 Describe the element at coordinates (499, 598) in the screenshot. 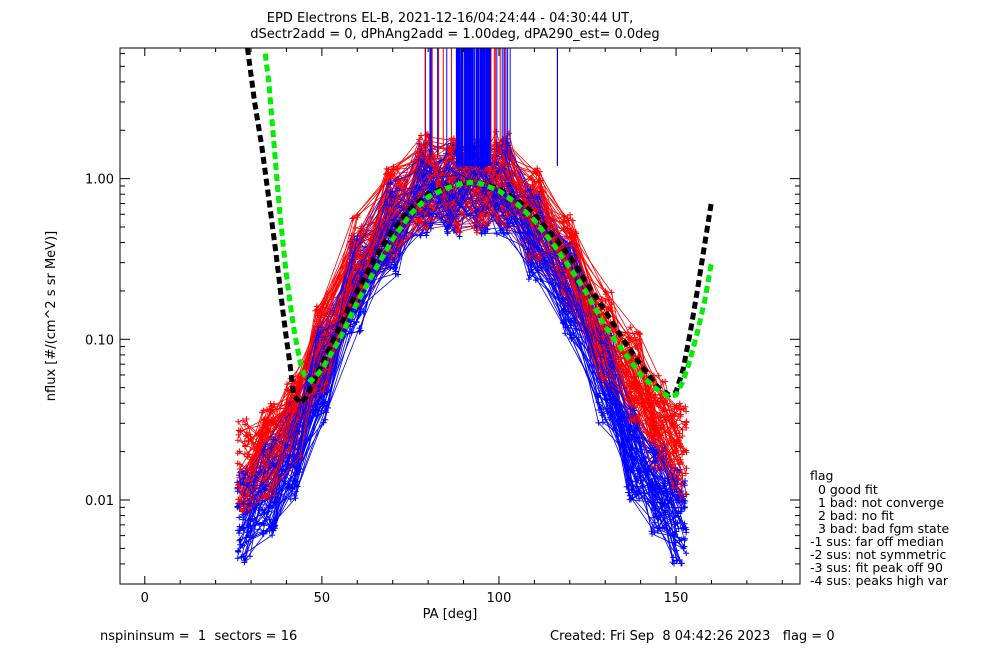

I see `x-tick-label: 100` at that location.